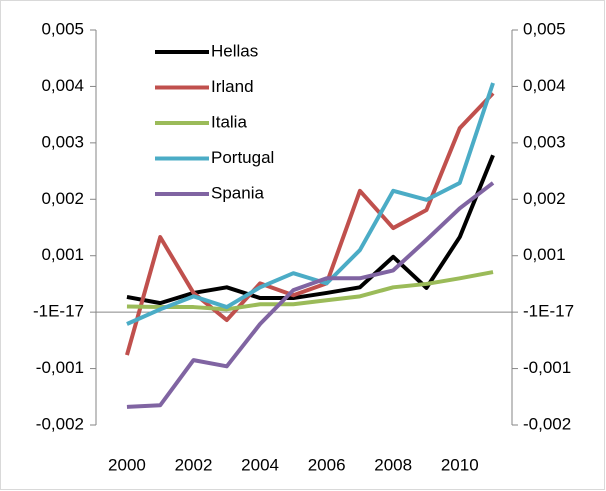 This screenshot has height=491, width=606. Describe the element at coordinates (62, 141) in the screenshot. I see `y-tick-label: 0,003` at that location.